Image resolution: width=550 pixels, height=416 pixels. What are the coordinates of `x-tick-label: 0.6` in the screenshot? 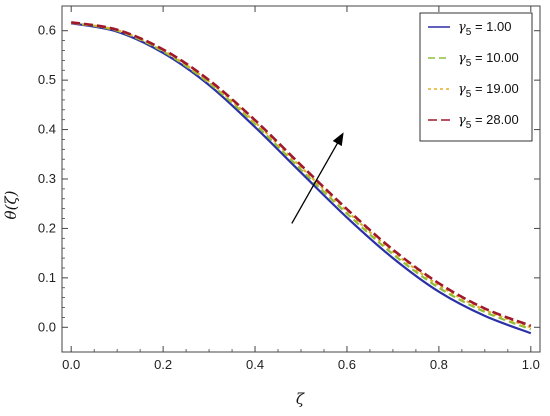 It's located at (347, 364).